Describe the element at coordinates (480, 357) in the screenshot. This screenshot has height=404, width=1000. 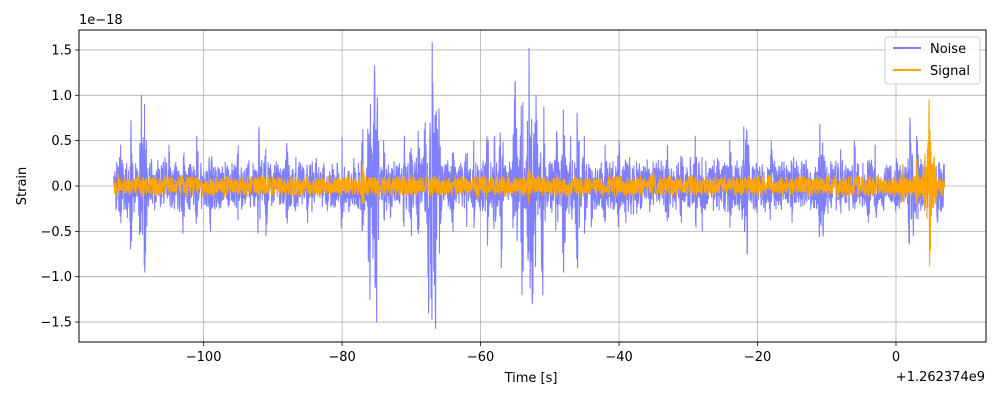
I see `x-tick-label: −60` at that location.